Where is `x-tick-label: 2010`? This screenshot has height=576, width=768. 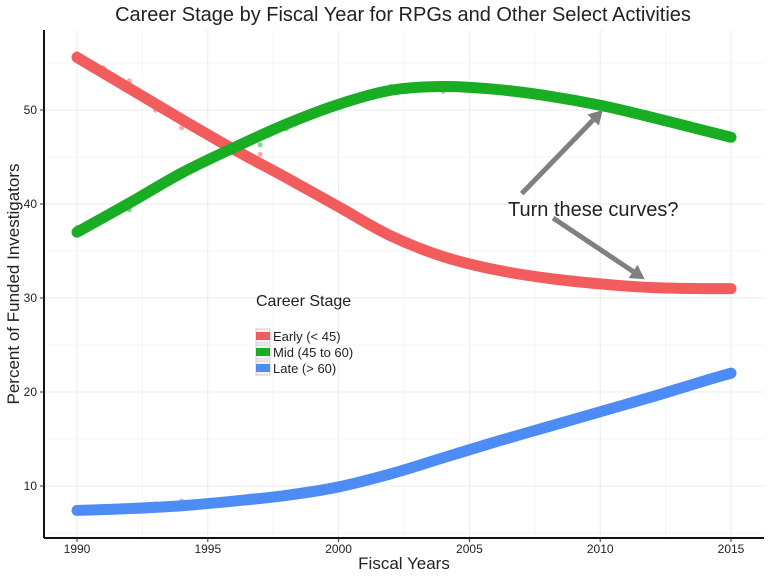
x-tick-label: 2010 is located at coordinates (600, 549).